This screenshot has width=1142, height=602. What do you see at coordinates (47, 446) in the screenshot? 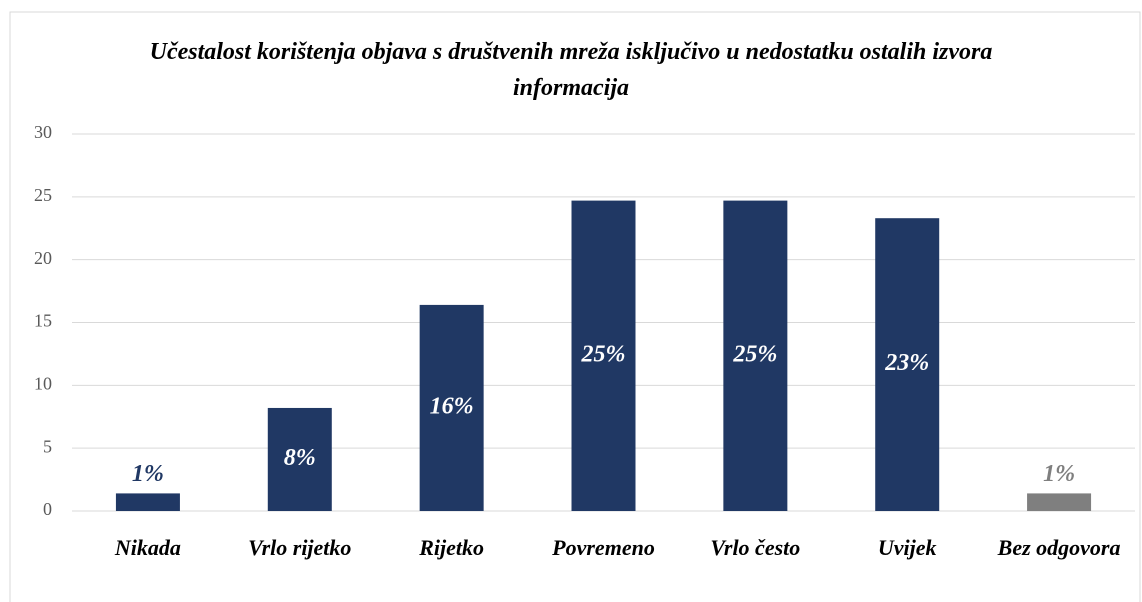
I see `y-tick-label: 5` at bounding box center [47, 446].